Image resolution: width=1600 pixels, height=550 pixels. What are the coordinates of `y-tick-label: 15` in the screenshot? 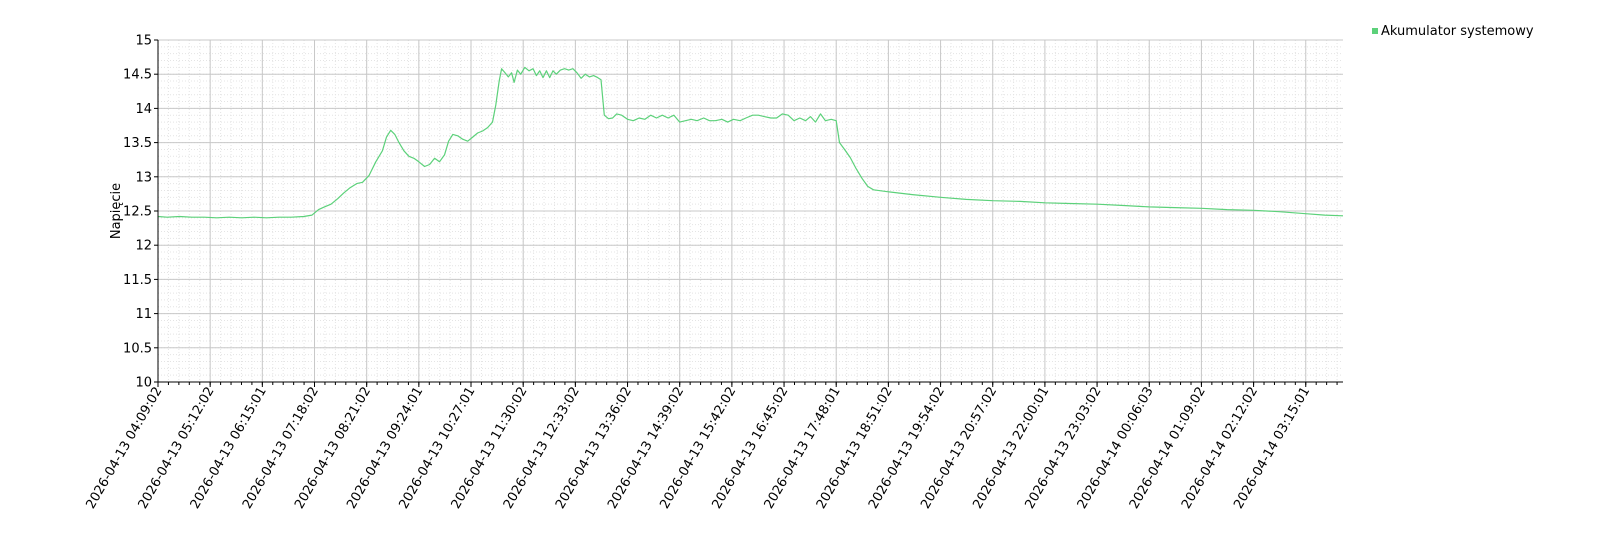 It's located at (143, 41).